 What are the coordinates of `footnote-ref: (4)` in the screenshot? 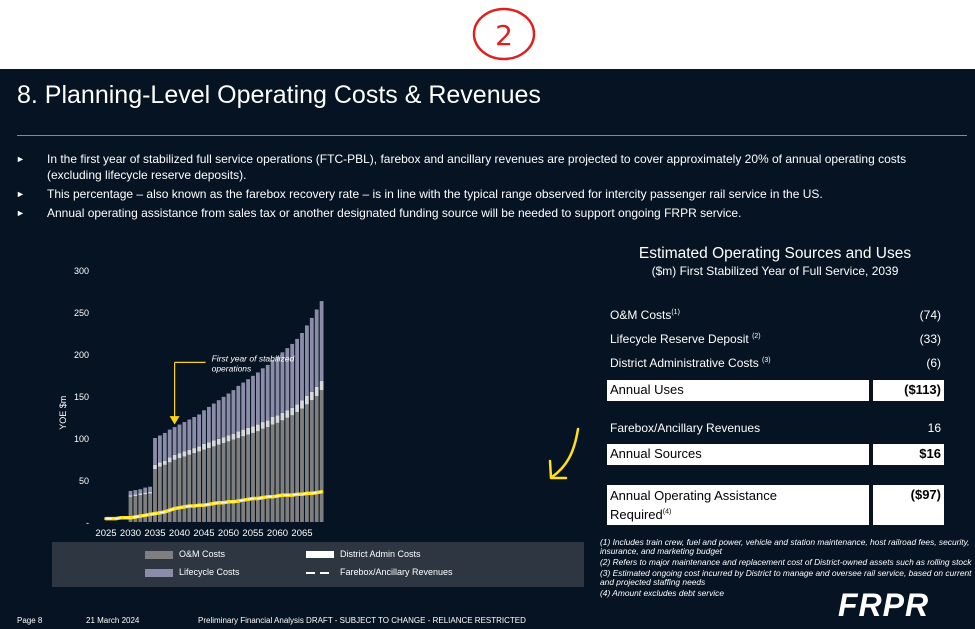 It's located at (667, 512).